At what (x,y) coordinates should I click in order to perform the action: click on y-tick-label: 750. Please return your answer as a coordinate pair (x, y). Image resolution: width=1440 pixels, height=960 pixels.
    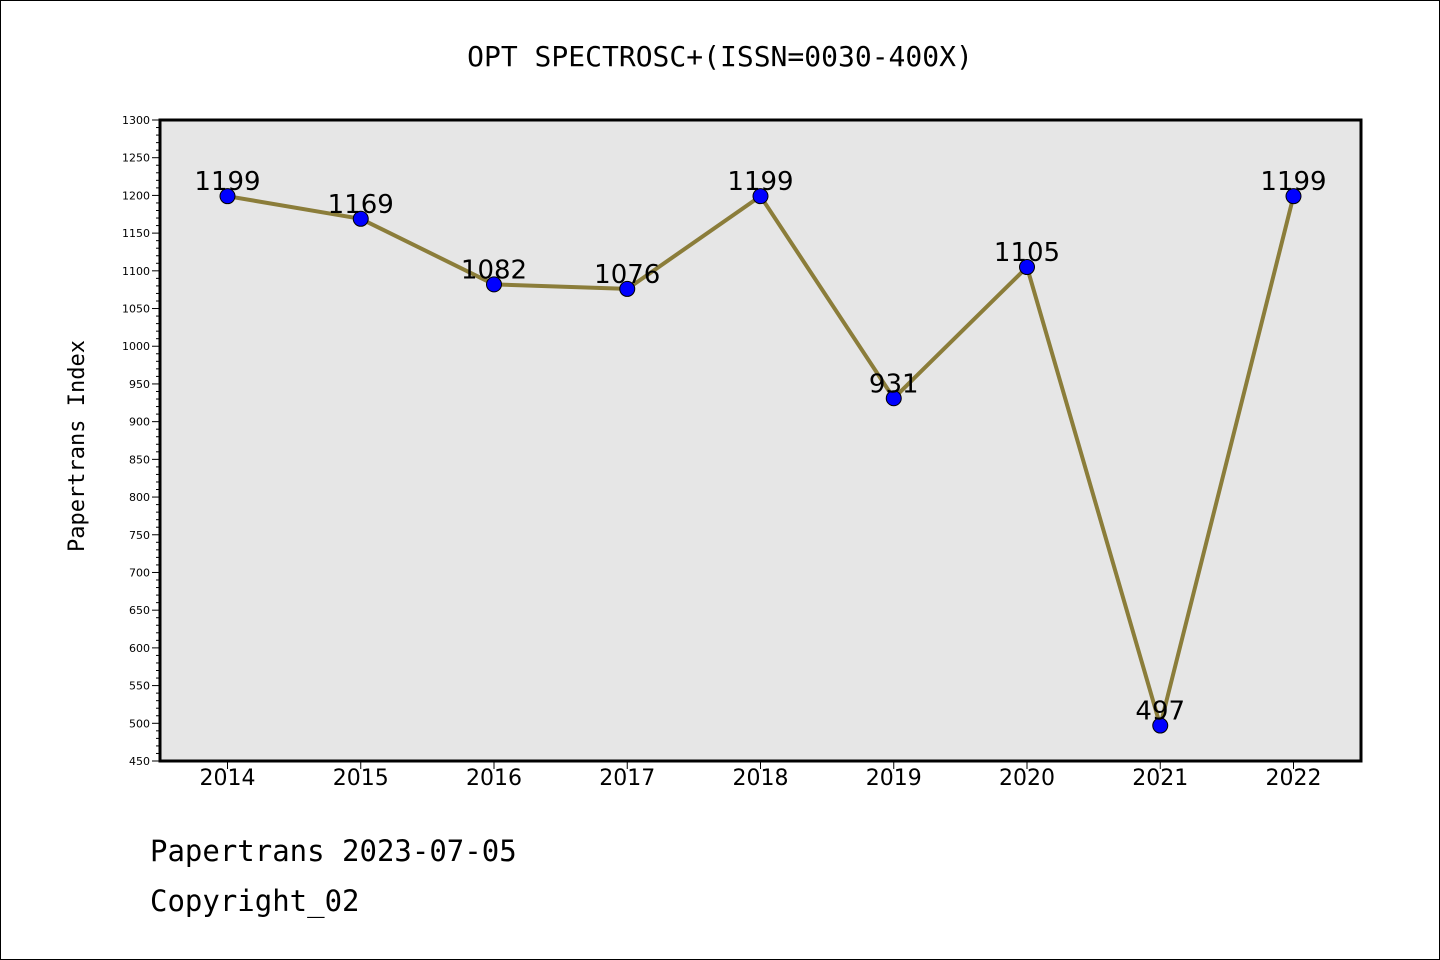
    Looking at the image, I should click on (139, 535).